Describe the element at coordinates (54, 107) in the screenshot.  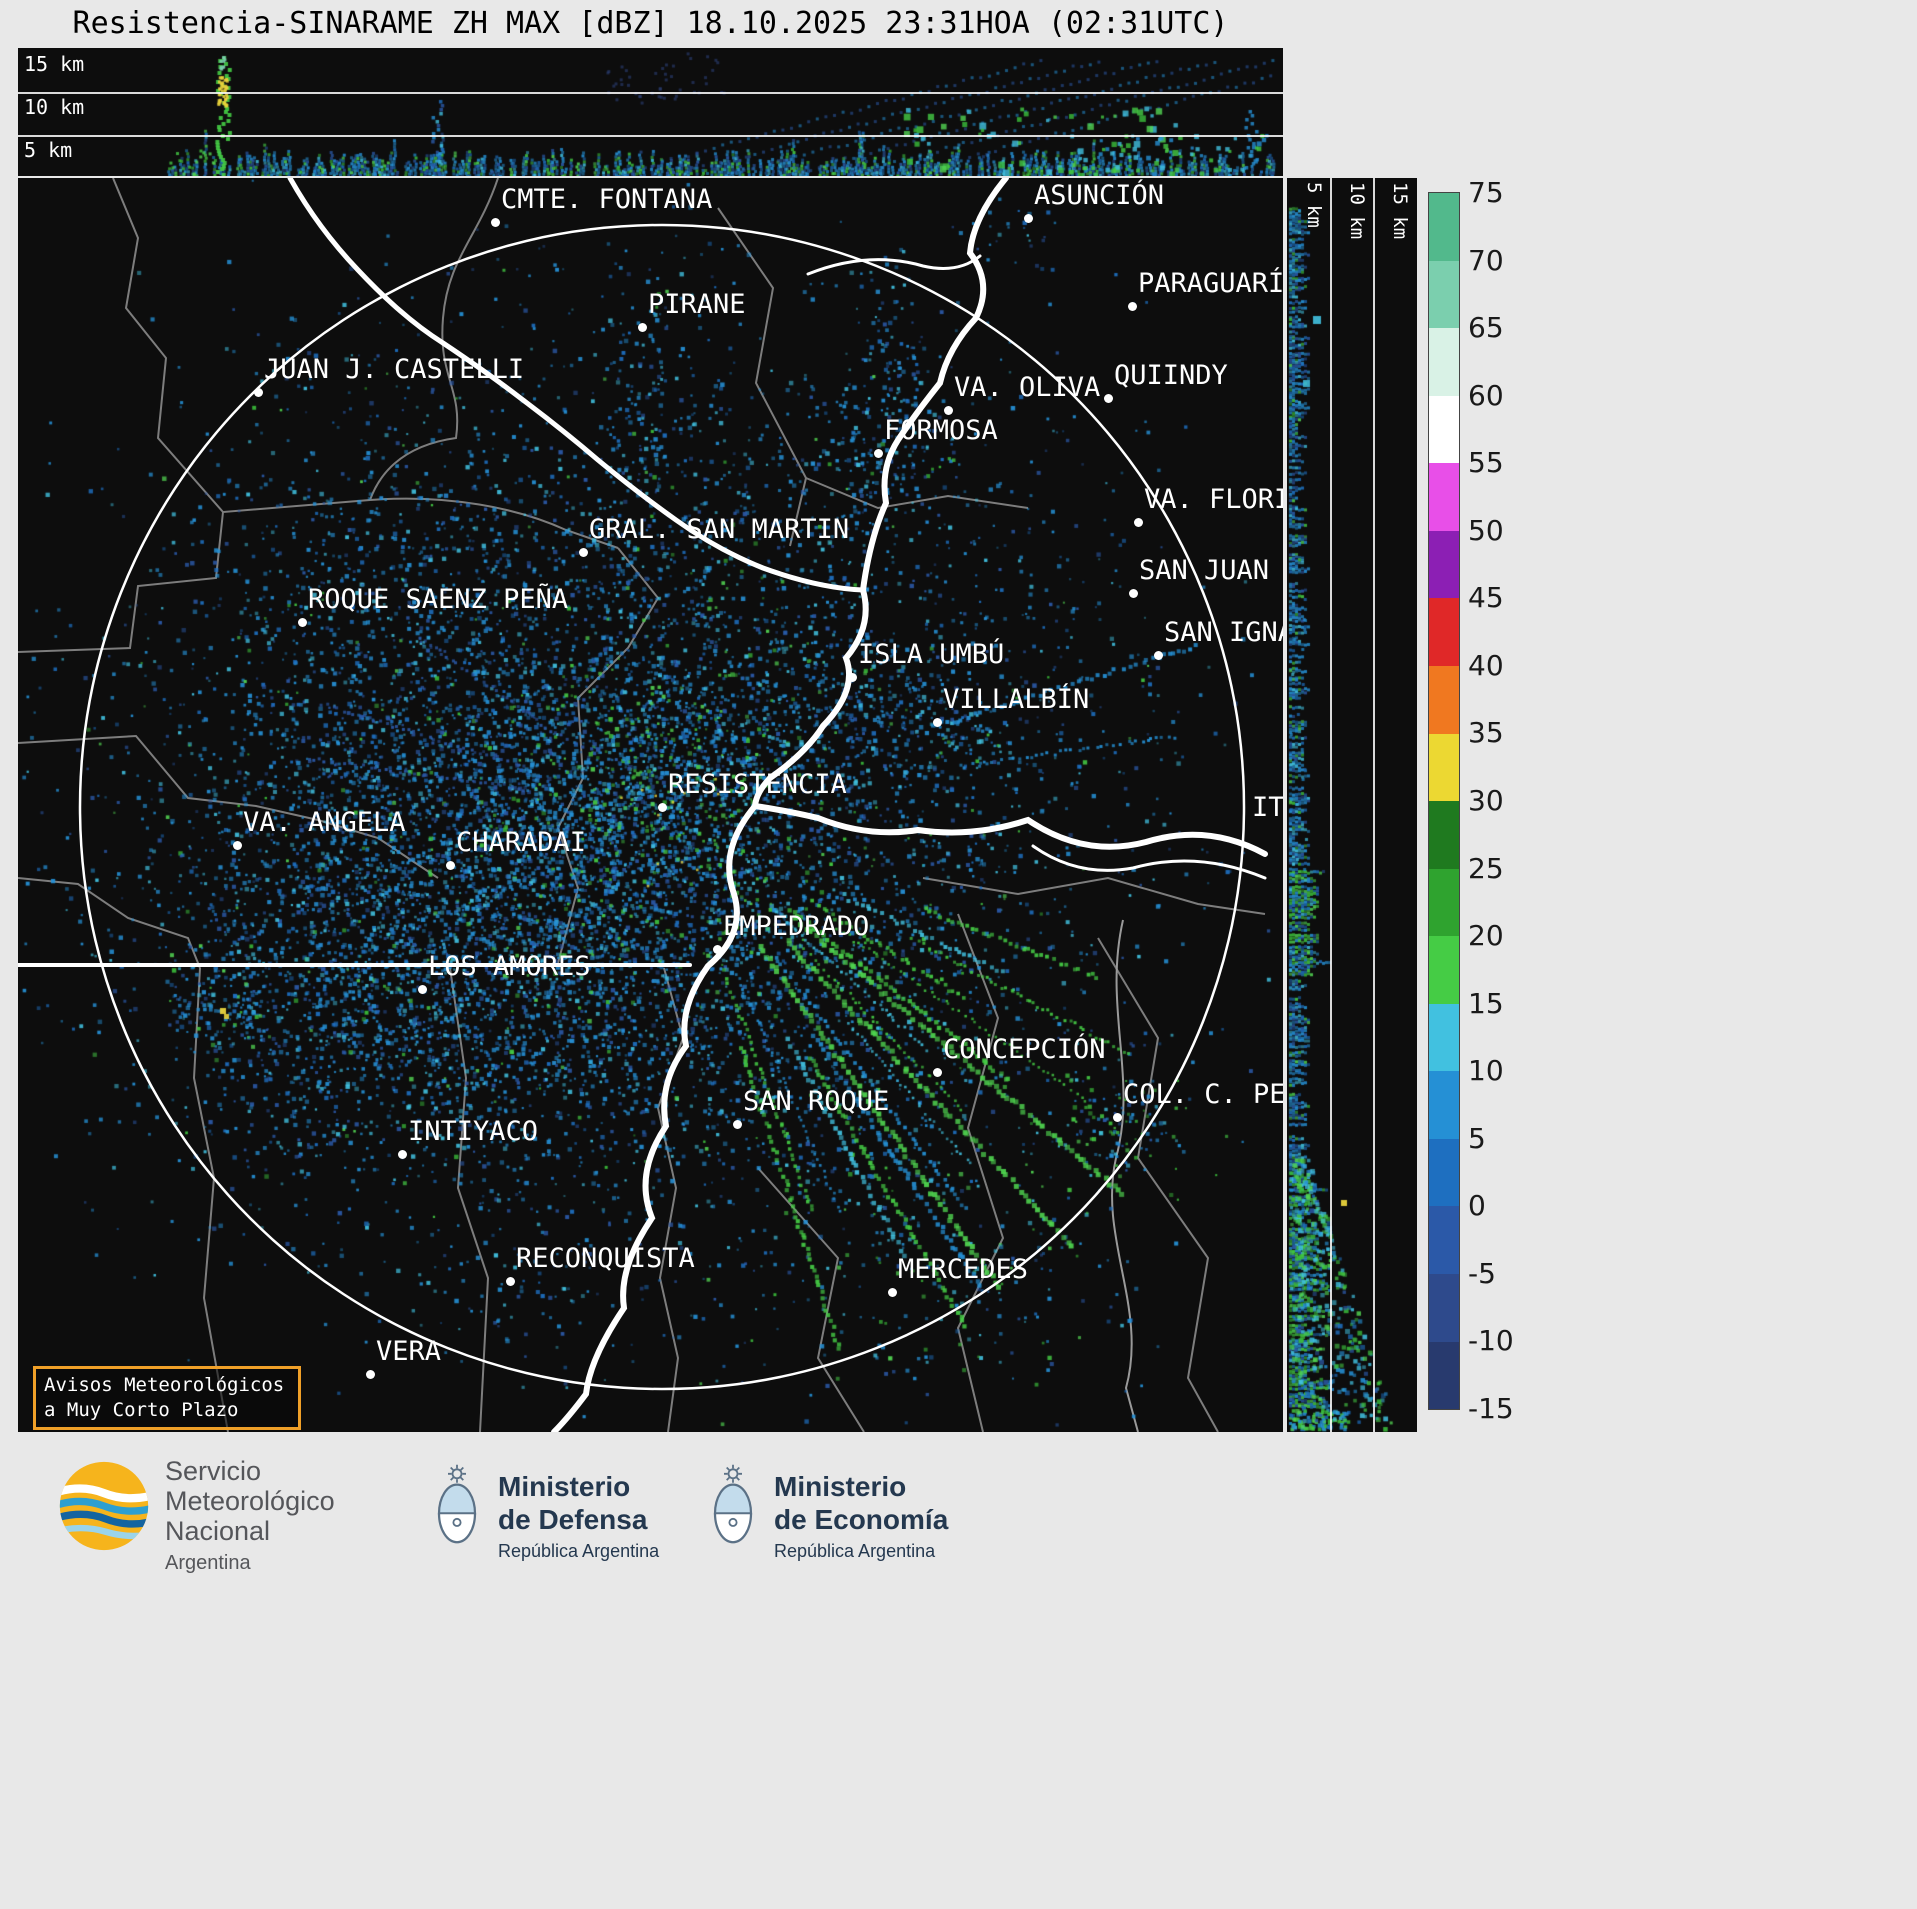
I see `altitude-label-10km: 10 km` at that location.